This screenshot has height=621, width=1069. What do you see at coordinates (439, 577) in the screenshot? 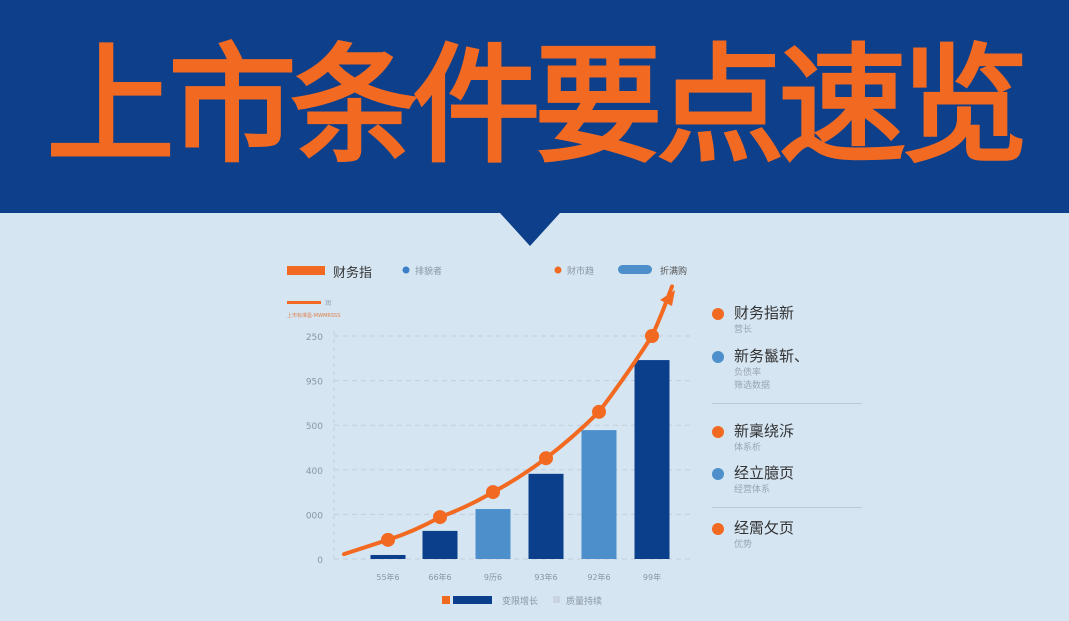
I see `x-tick-label: 66年6` at bounding box center [439, 577].